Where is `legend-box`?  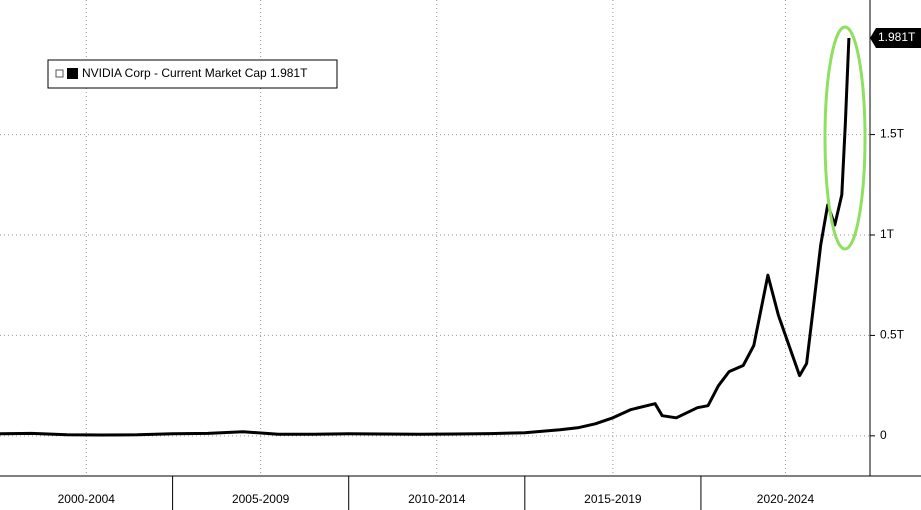
legend-box is located at coordinates (192, 74).